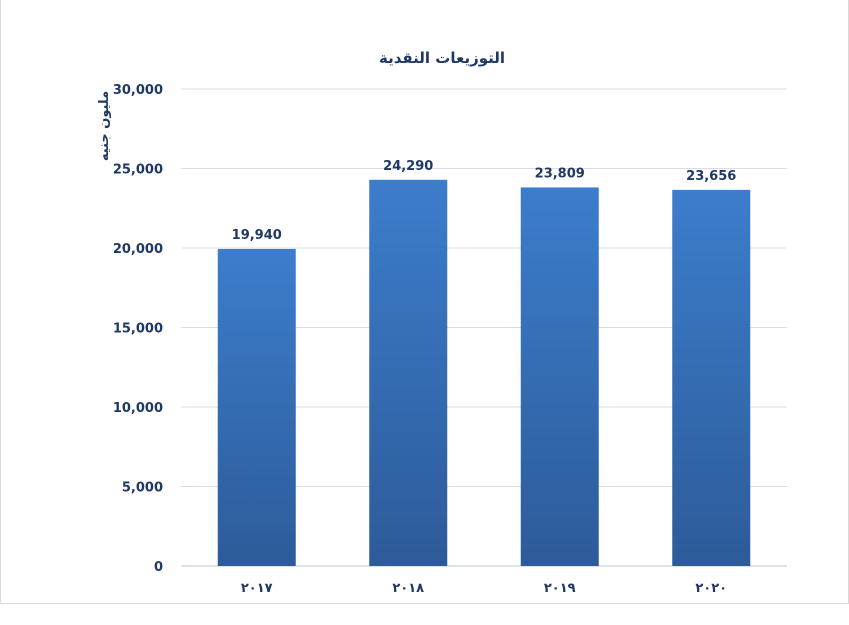 Image resolution: width=849 pixels, height=625 pixels. I want to click on data-label-3: 23,809, so click(560, 173).